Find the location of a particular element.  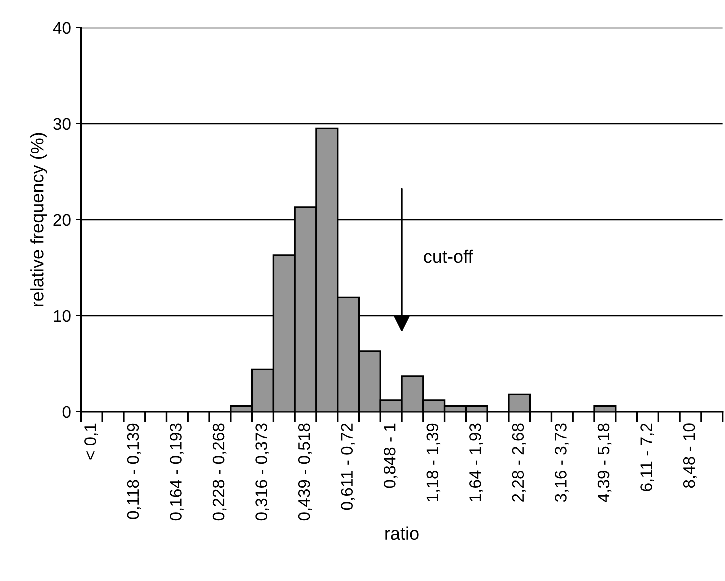

x-tick-label: 6,11 - 7,2 is located at coordinates (647, 458).